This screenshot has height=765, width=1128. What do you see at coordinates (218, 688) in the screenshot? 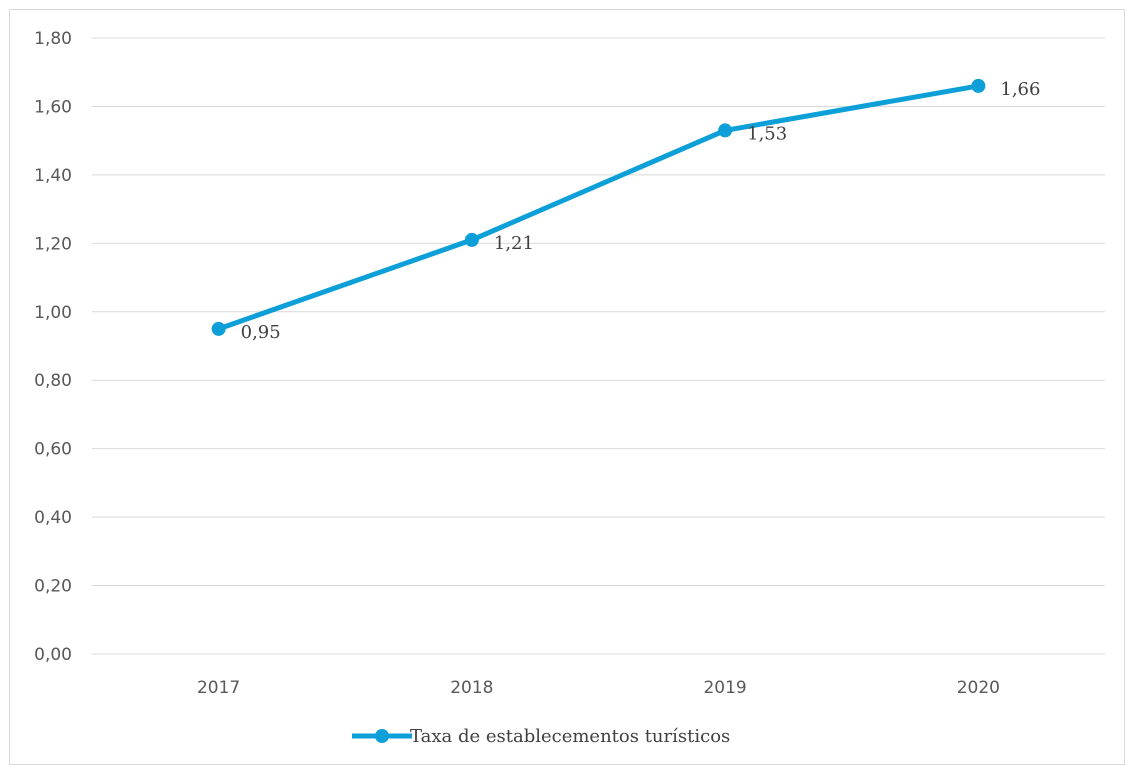
I see `x-tick-label: 2017` at bounding box center [218, 688].